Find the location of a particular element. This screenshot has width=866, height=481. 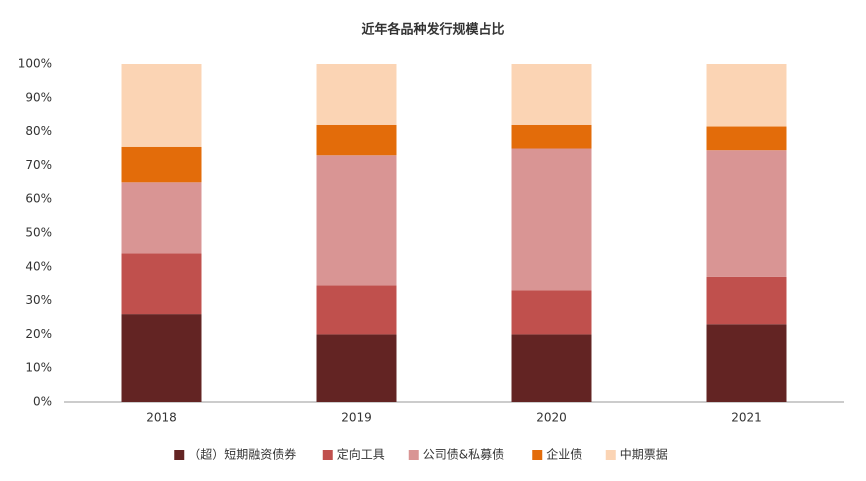

y-tick-label: 40% is located at coordinates (38, 266).